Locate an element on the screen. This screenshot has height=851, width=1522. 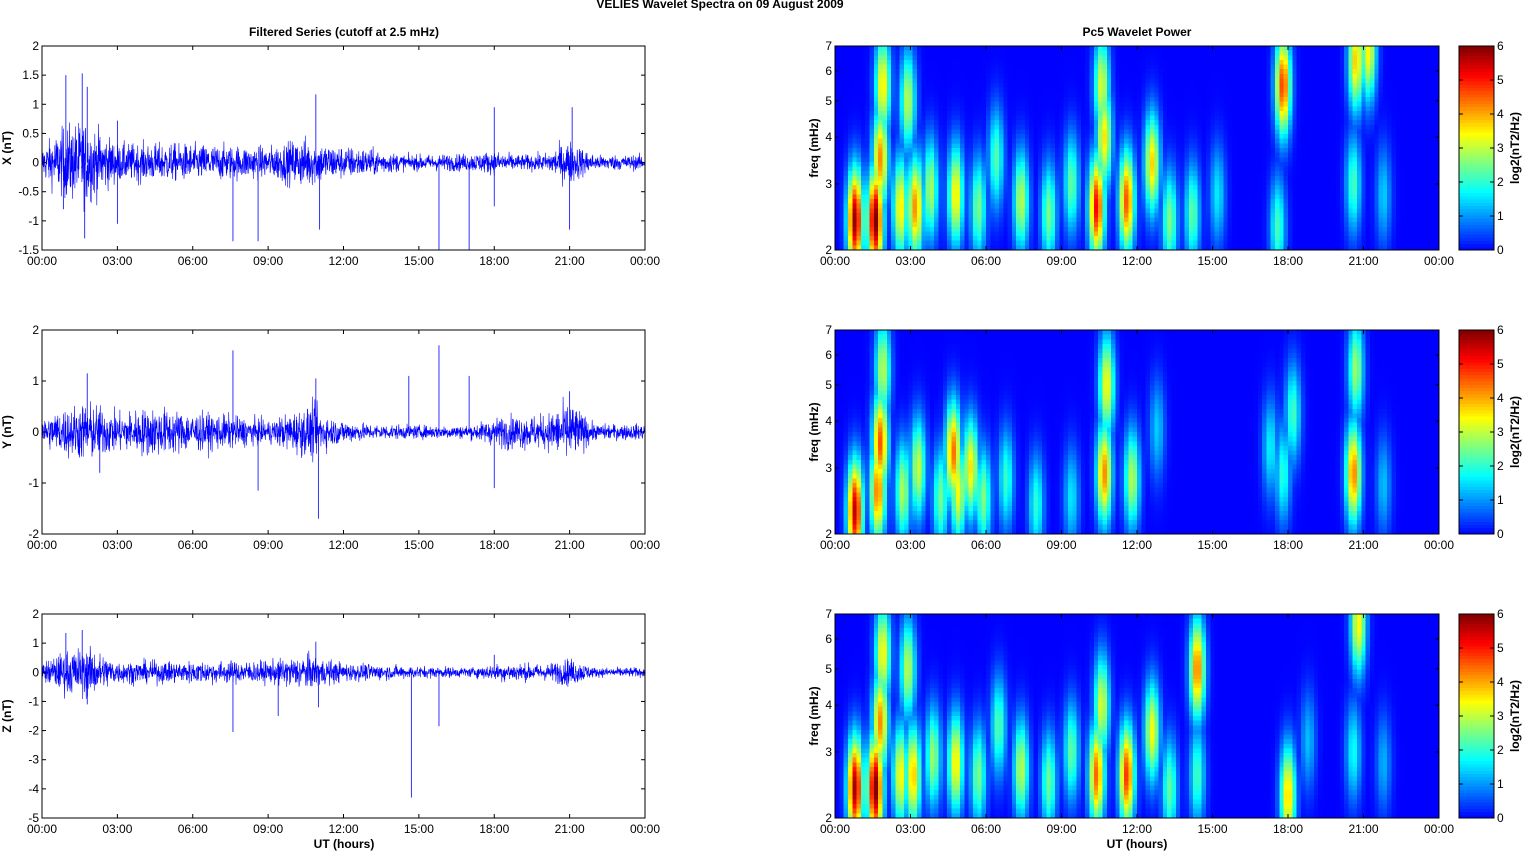
ts-xtick-label: 21:00 is located at coordinates (570, 545).